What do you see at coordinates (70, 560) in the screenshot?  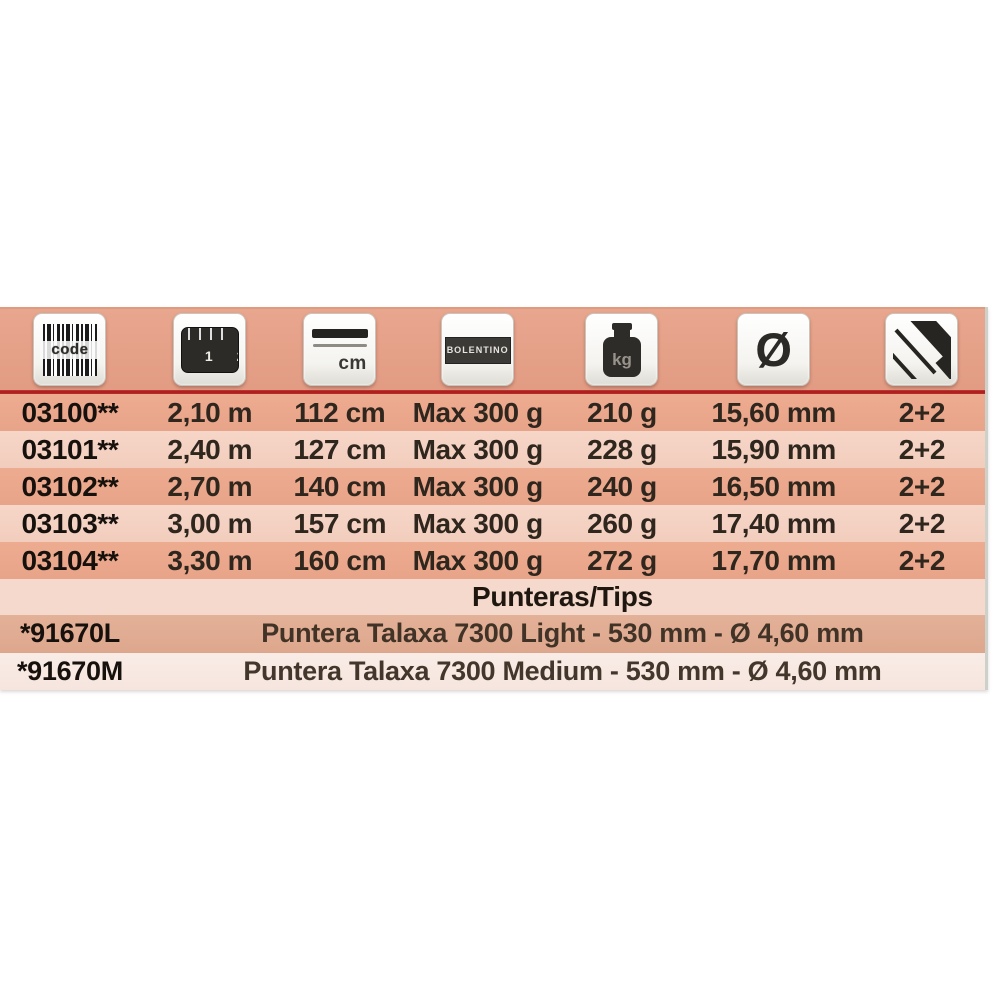 I see `code-cell: 03104**` at bounding box center [70, 560].